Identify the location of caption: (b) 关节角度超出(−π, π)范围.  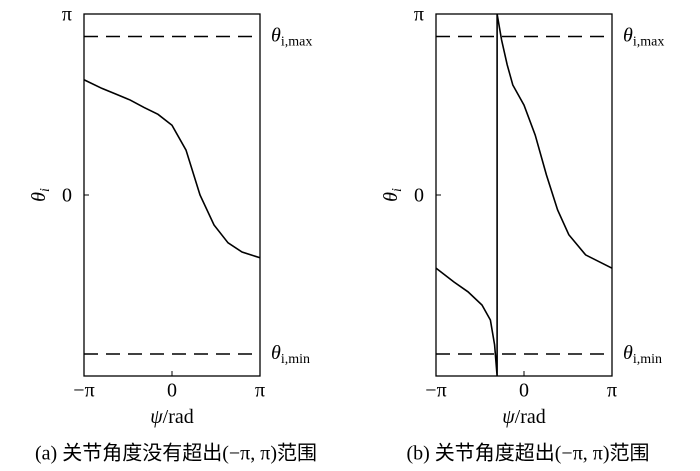
(527, 453).